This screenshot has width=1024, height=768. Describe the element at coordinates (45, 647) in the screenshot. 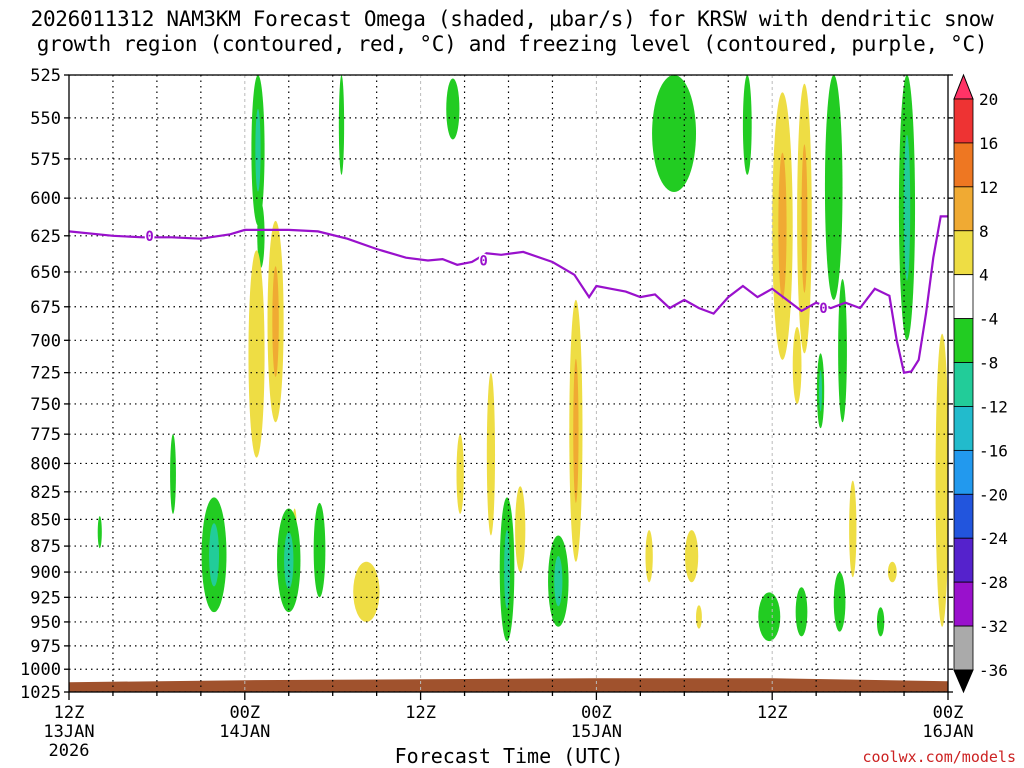

I see `y-tick-label: 975` at that location.